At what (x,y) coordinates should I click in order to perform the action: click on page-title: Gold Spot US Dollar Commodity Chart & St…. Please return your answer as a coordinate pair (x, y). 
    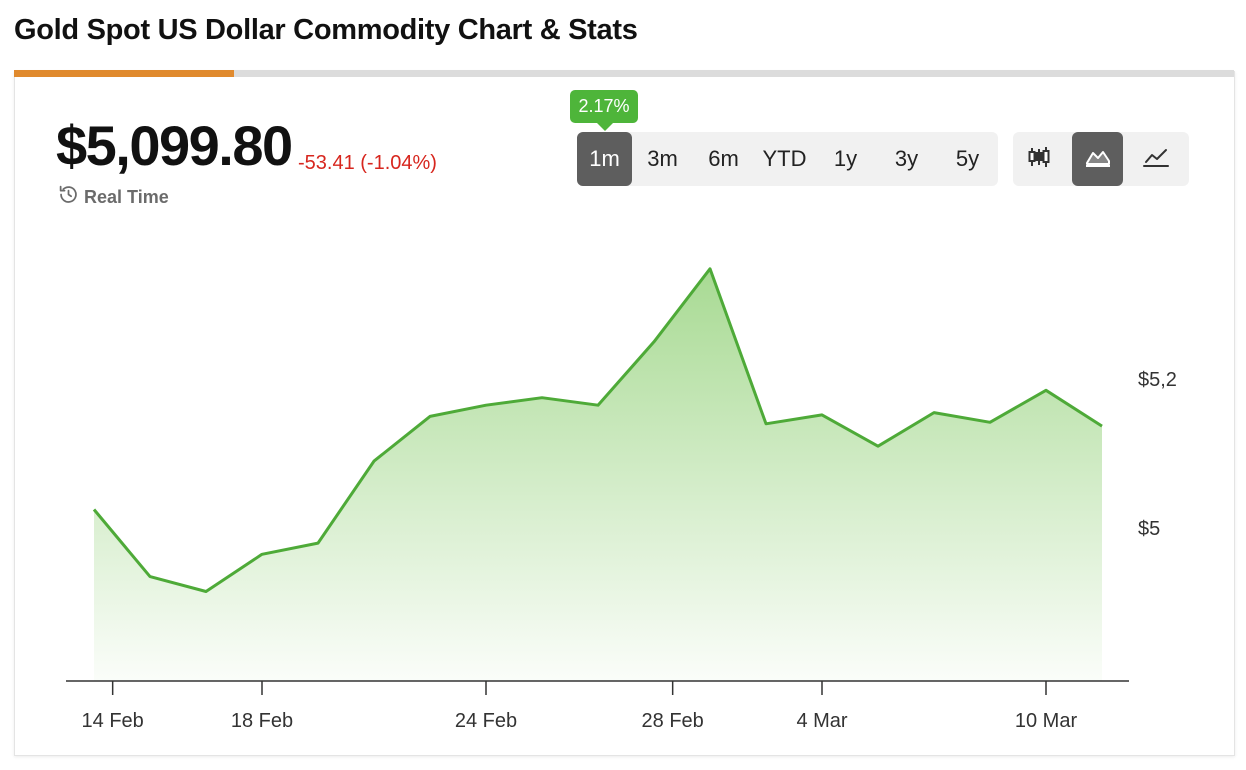
    Looking at the image, I should click on (326, 30).